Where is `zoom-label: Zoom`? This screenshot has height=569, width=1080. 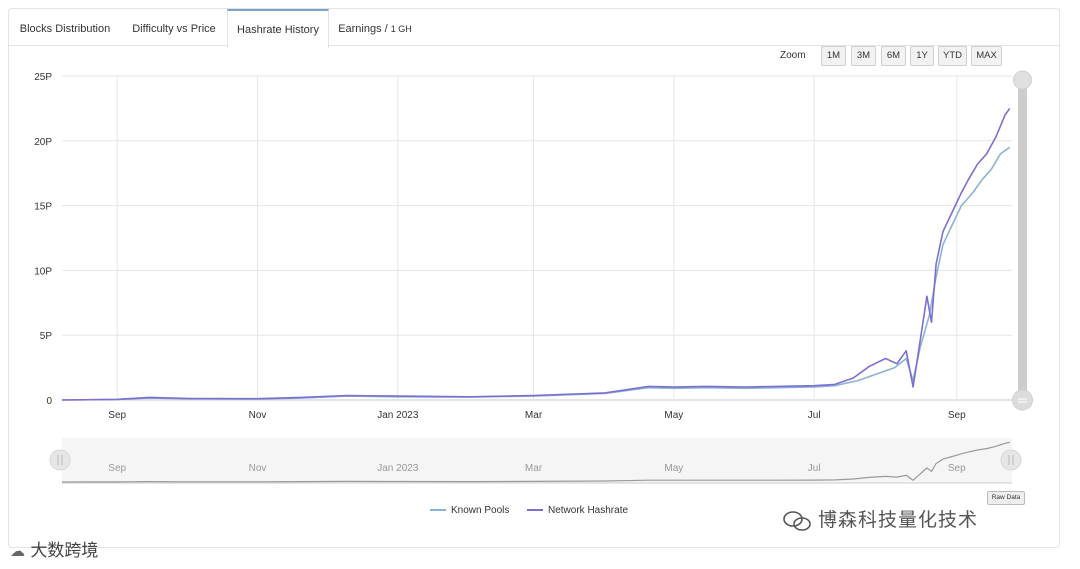 zoom-label: Zoom is located at coordinates (793, 55).